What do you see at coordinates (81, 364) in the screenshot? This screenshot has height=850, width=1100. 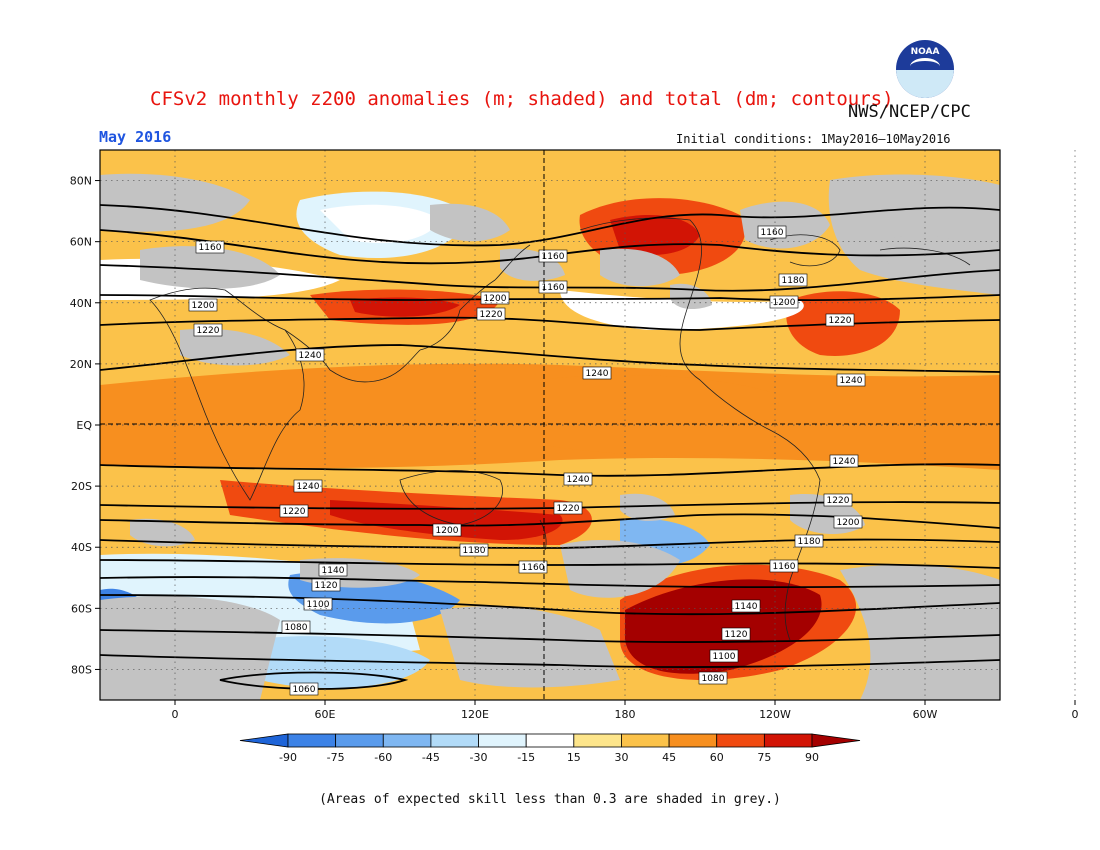 I see `lat-tick-label: 20N` at bounding box center [81, 364].